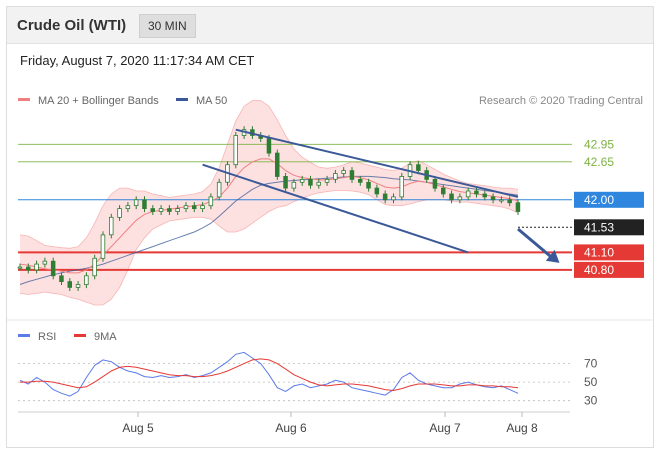 Image resolution: width=659 pixels, height=452 pixels. I want to click on source-attribution: Research © 2020 Trading Central, so click(561, 101).